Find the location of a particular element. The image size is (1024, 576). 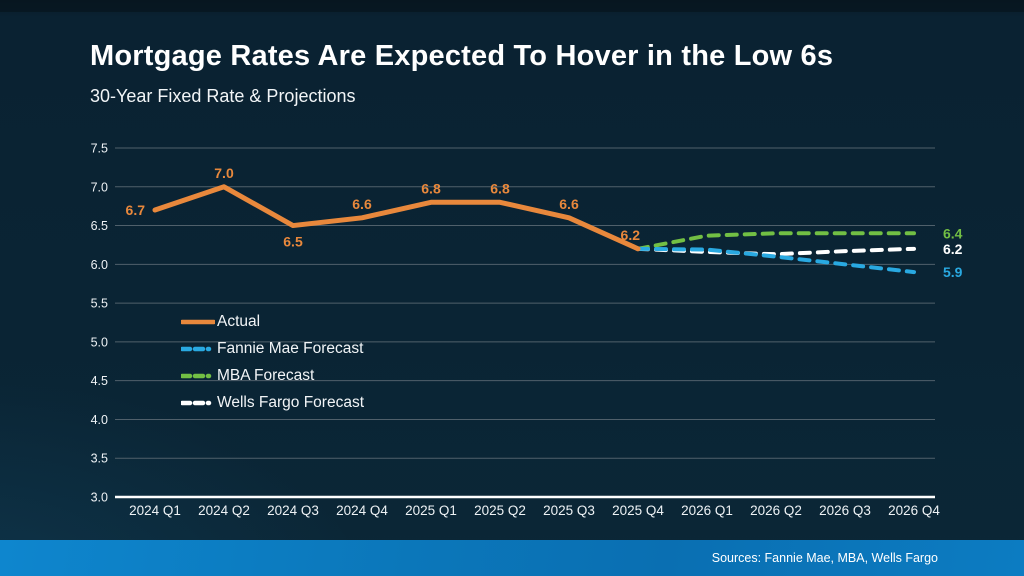

x-tick-label: 2026 Q2 is located at coordinates (776, 510).